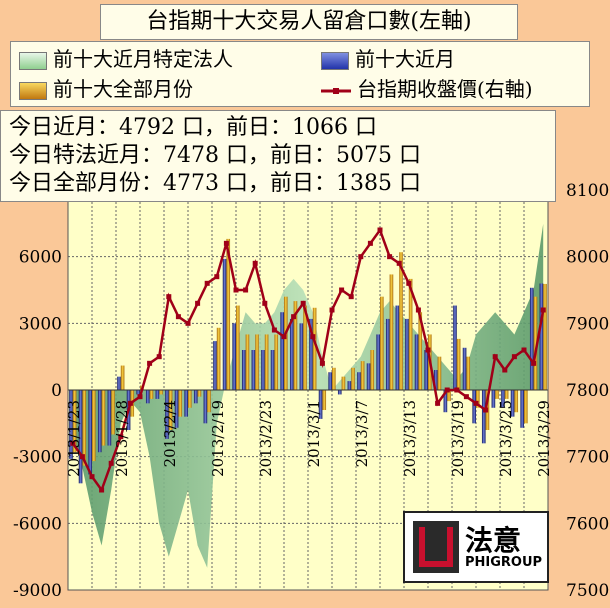  Describe the element at coordinates (37, 591) in the screenshot. I see `left-axis-tick-label: -9000` at that location.